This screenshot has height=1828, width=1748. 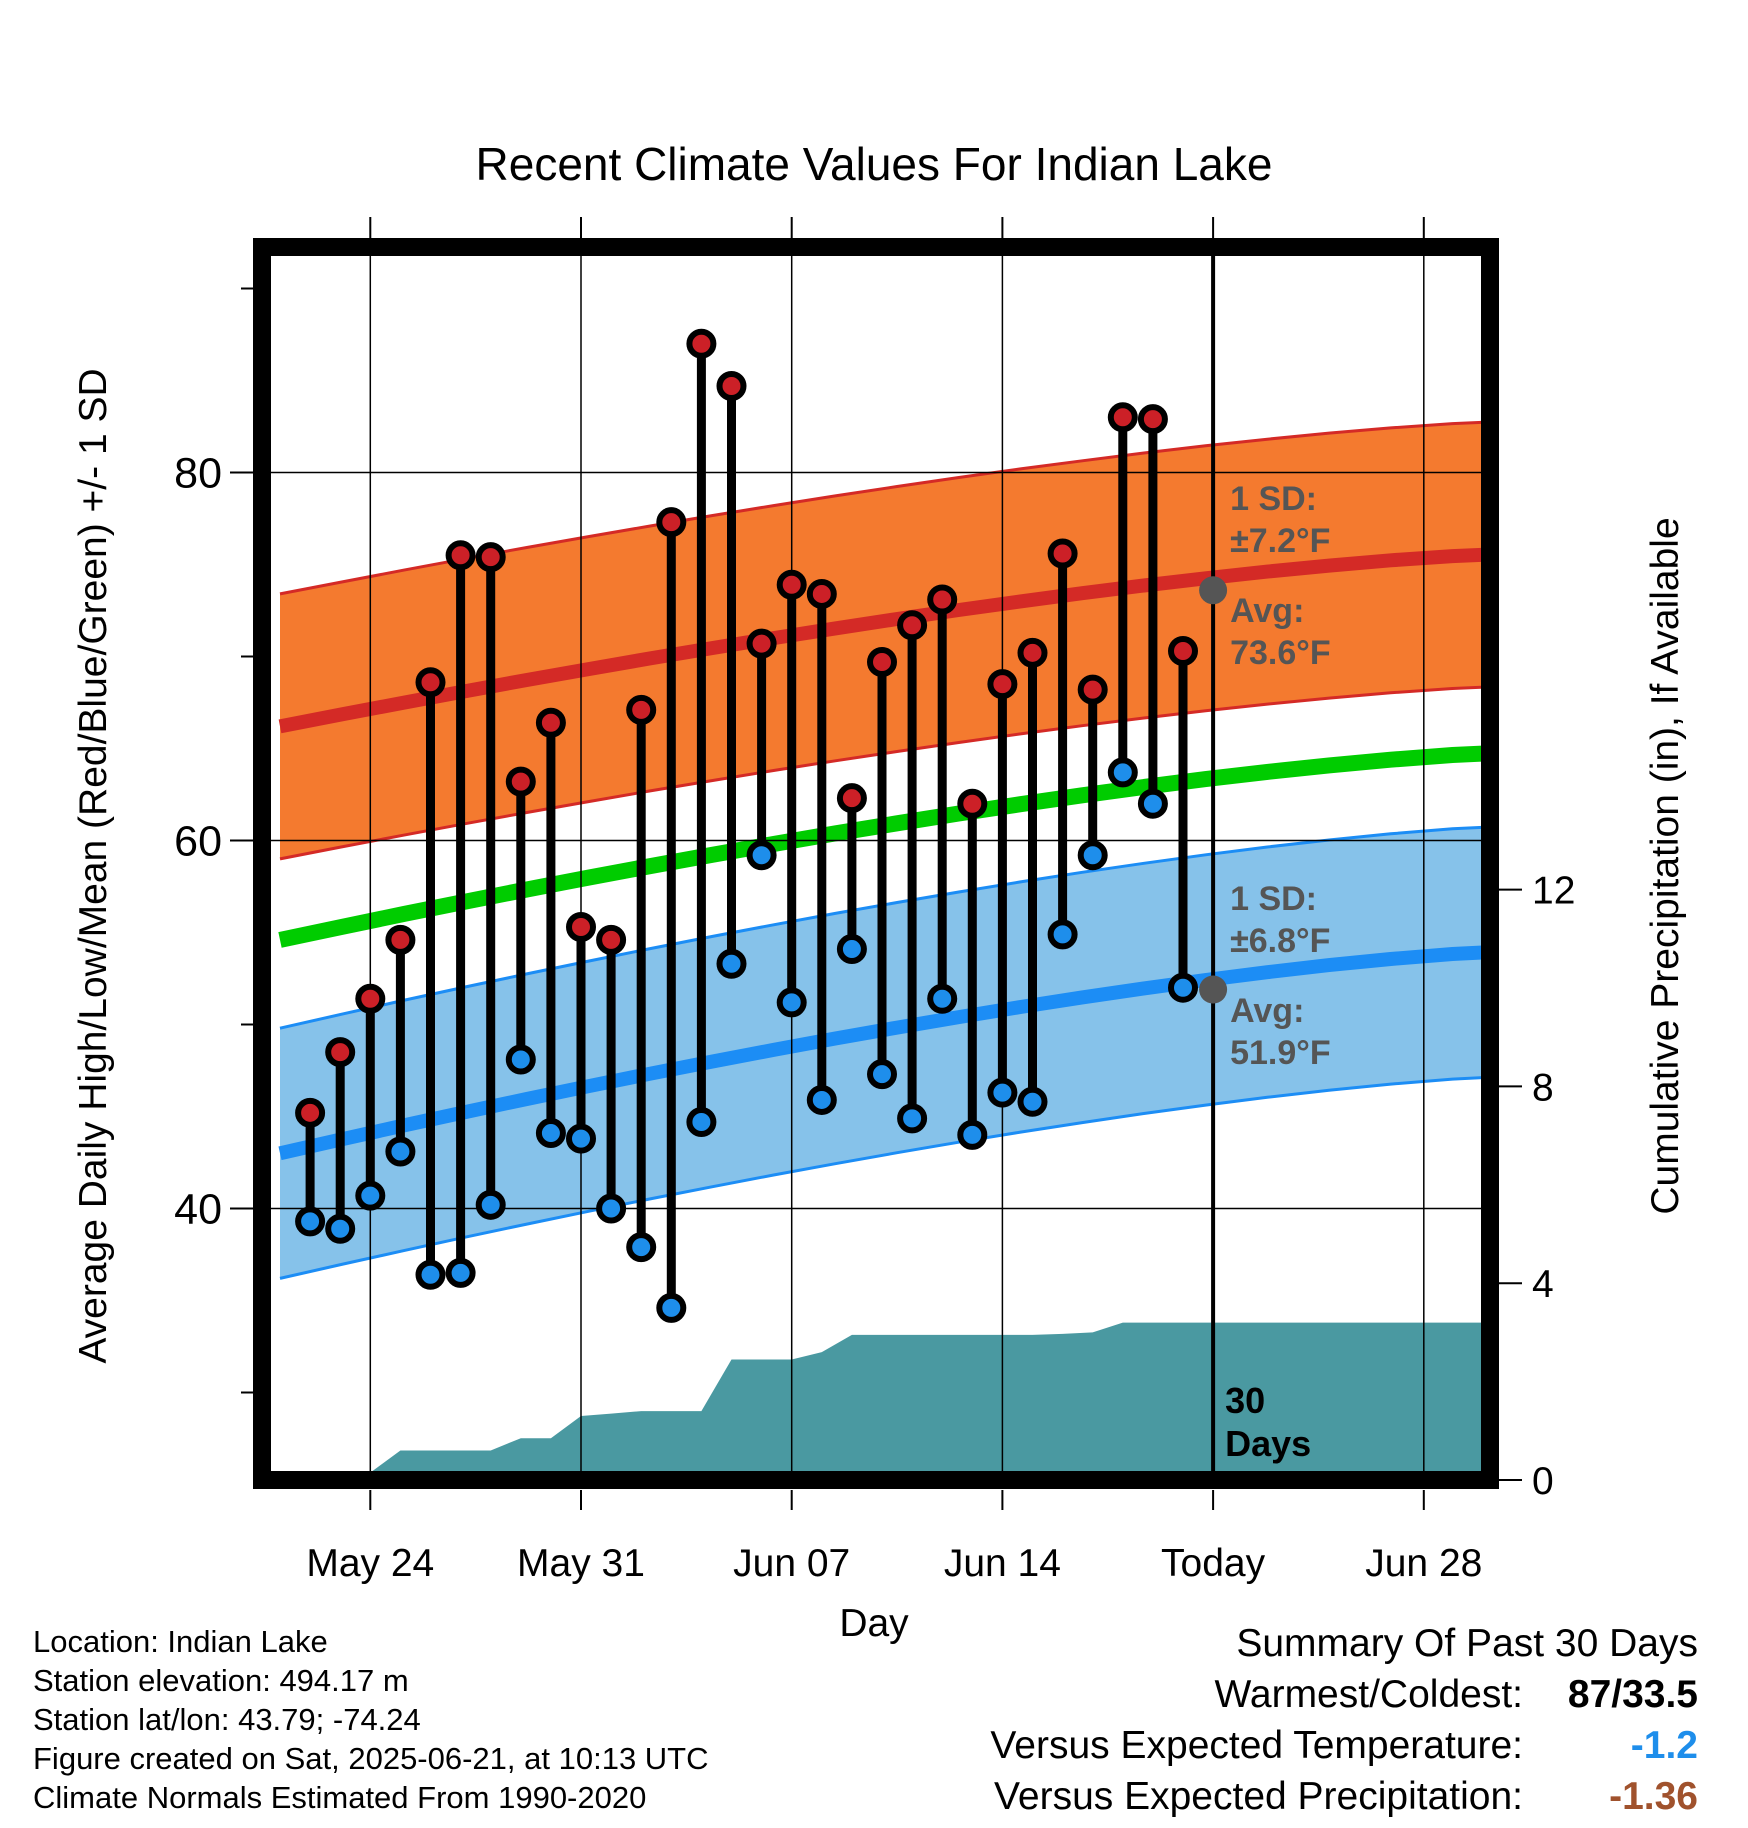 What do you see at coordinates (198, 1210) in the screenshot?
I see `y-tick-label-left: 40` at bounding box center [198, 1210].